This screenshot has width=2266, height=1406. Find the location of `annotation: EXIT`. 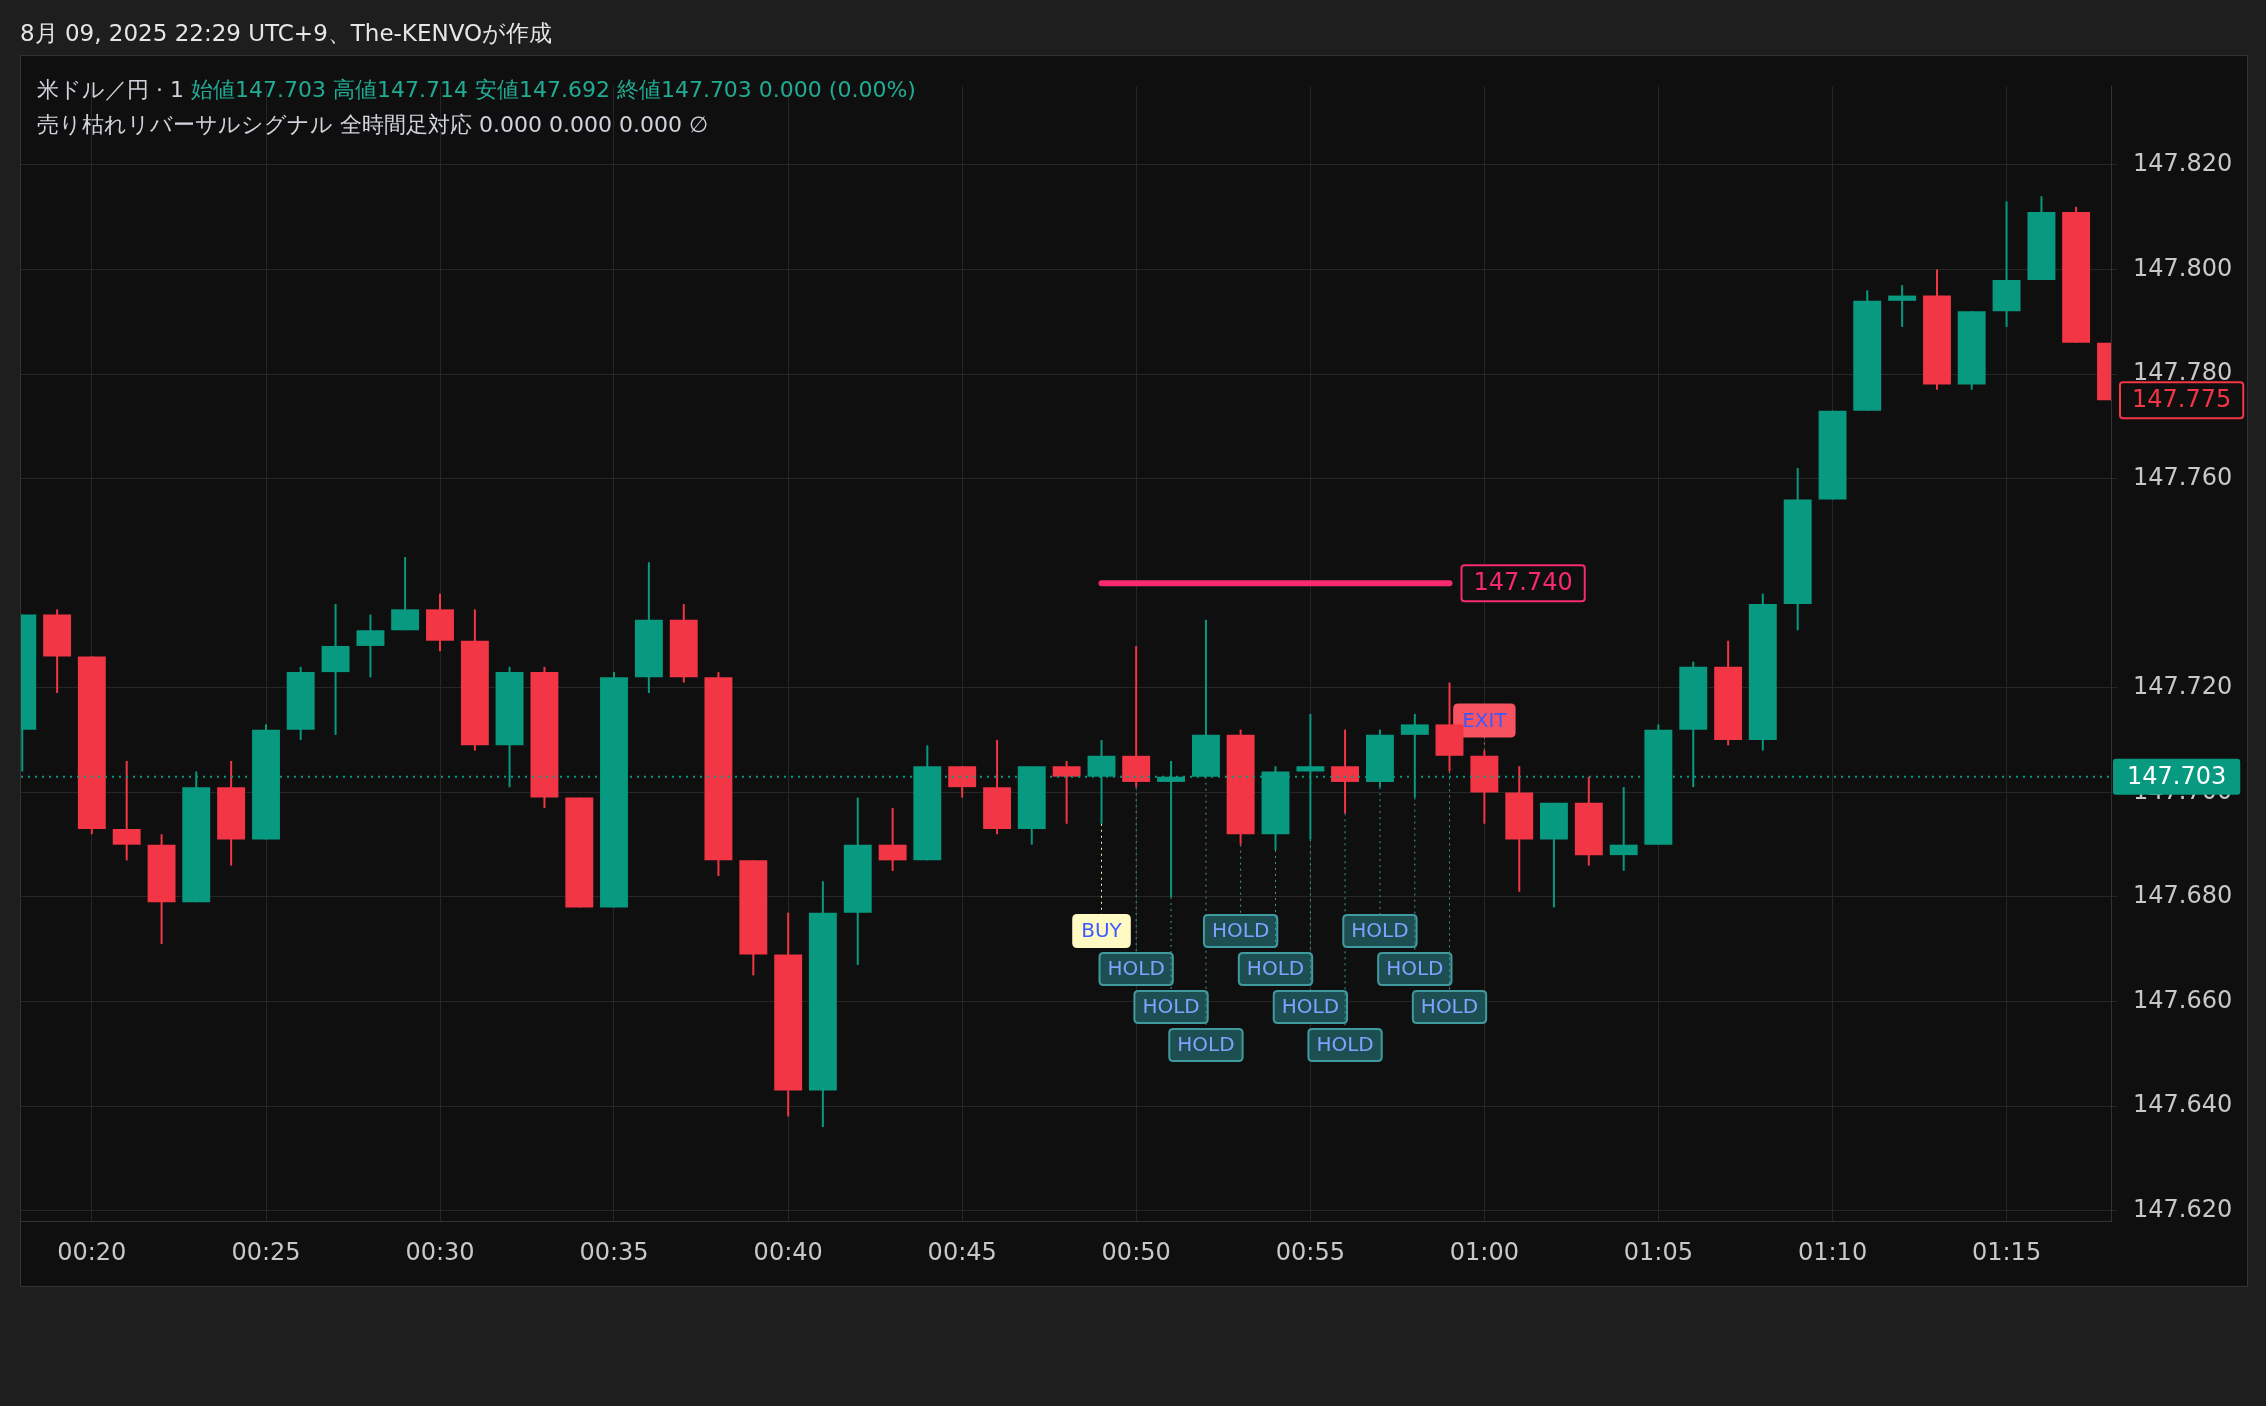

annotation: EXIT is located at coordinates (1485, 719).